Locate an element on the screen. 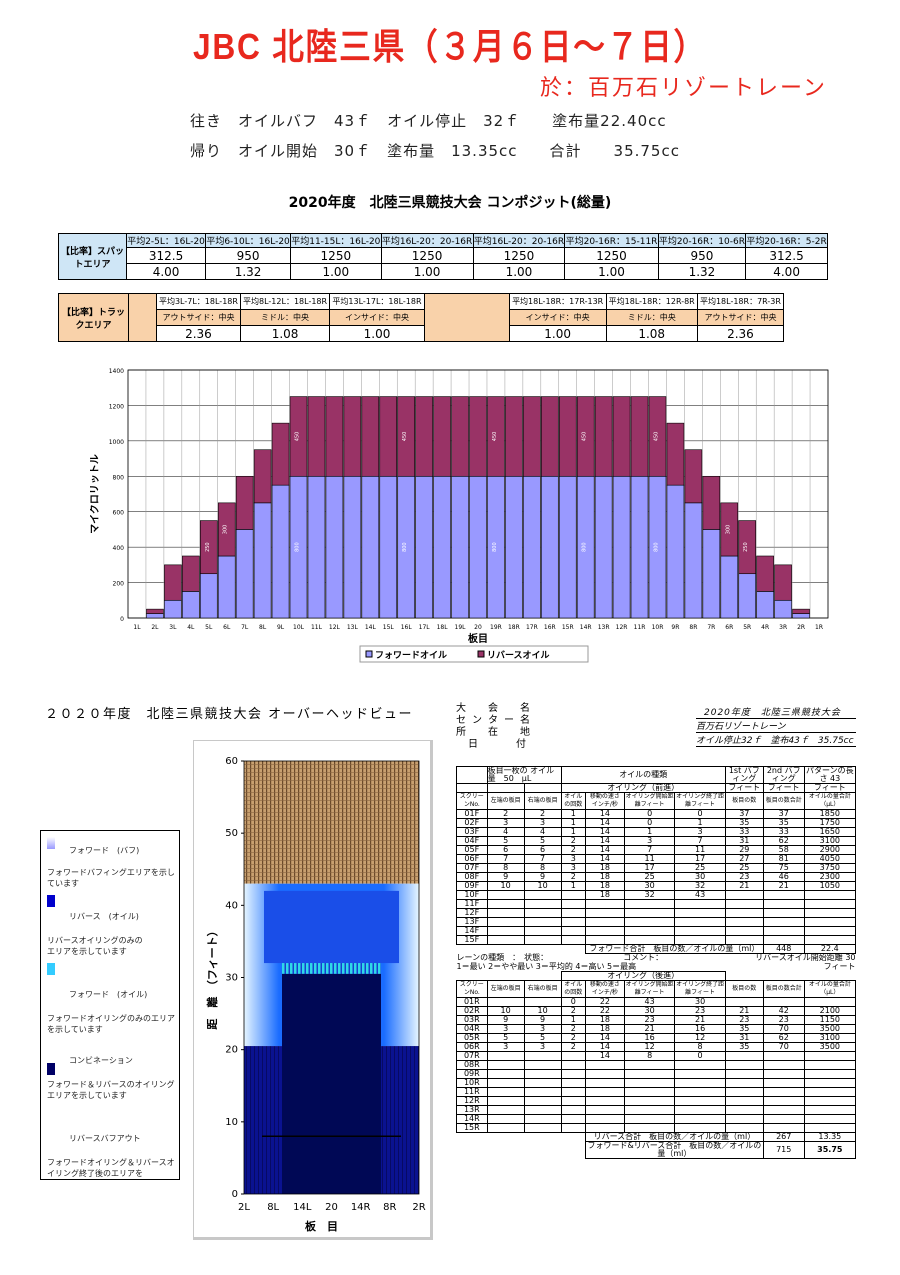  table-cell: 3 is located at coordinates (542, 1047).